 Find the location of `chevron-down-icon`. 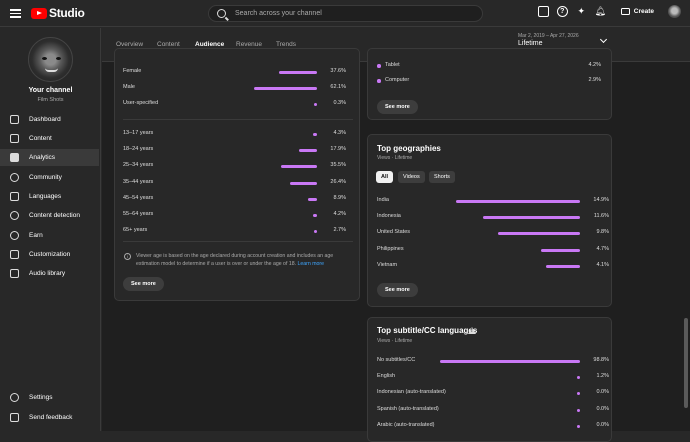

chevron-down-icon is located at coordinates (603, 39).